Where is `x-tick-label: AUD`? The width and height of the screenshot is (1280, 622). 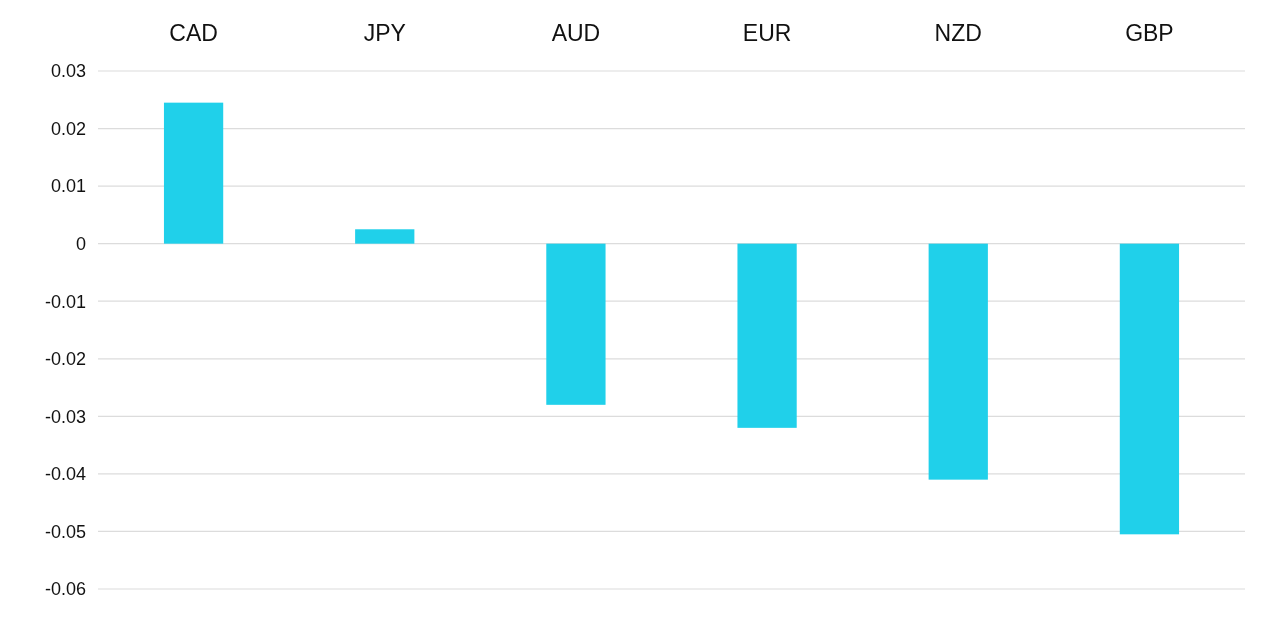
x-tick-label: AUD is located at coordinates (576, 33).